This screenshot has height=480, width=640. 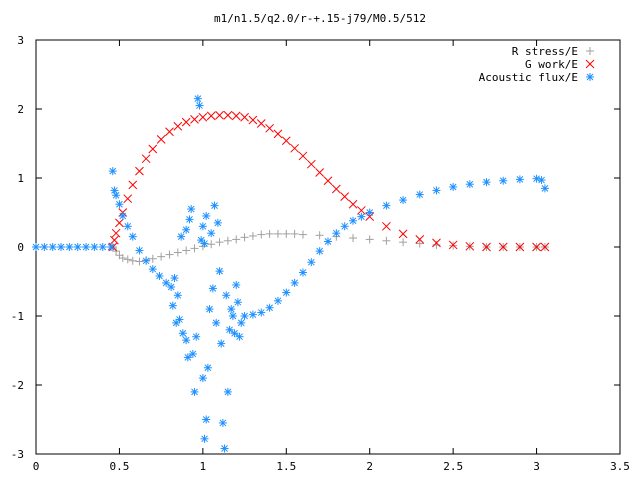 I want to click on y-tick-label: 0, so click(x=20, y=247).